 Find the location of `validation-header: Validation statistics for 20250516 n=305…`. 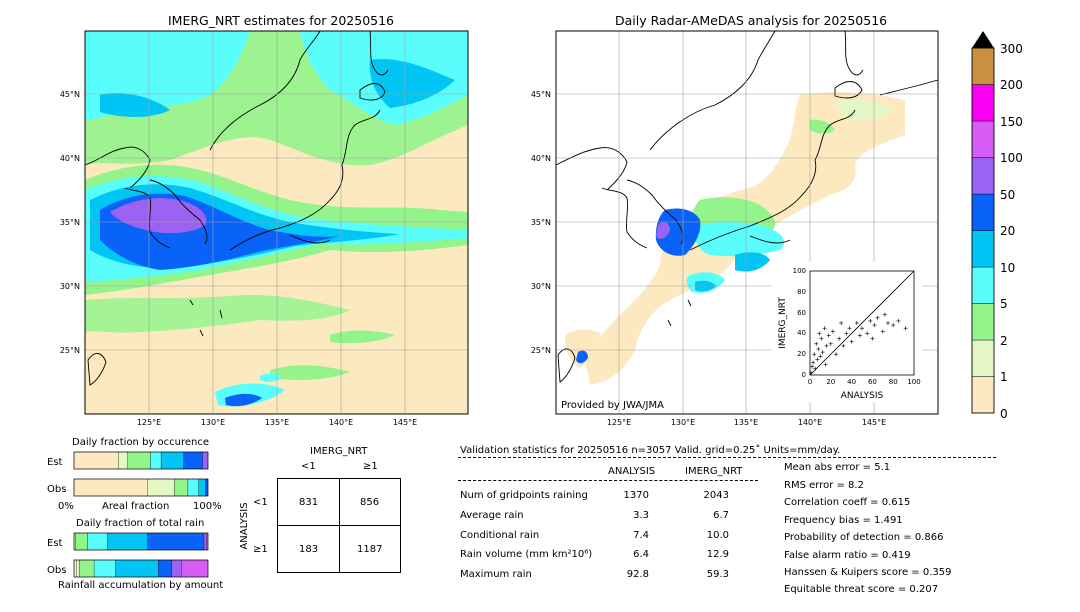

validation-header: Validation statistics for 20250516 n=305… is located at coordinates (650, 450).